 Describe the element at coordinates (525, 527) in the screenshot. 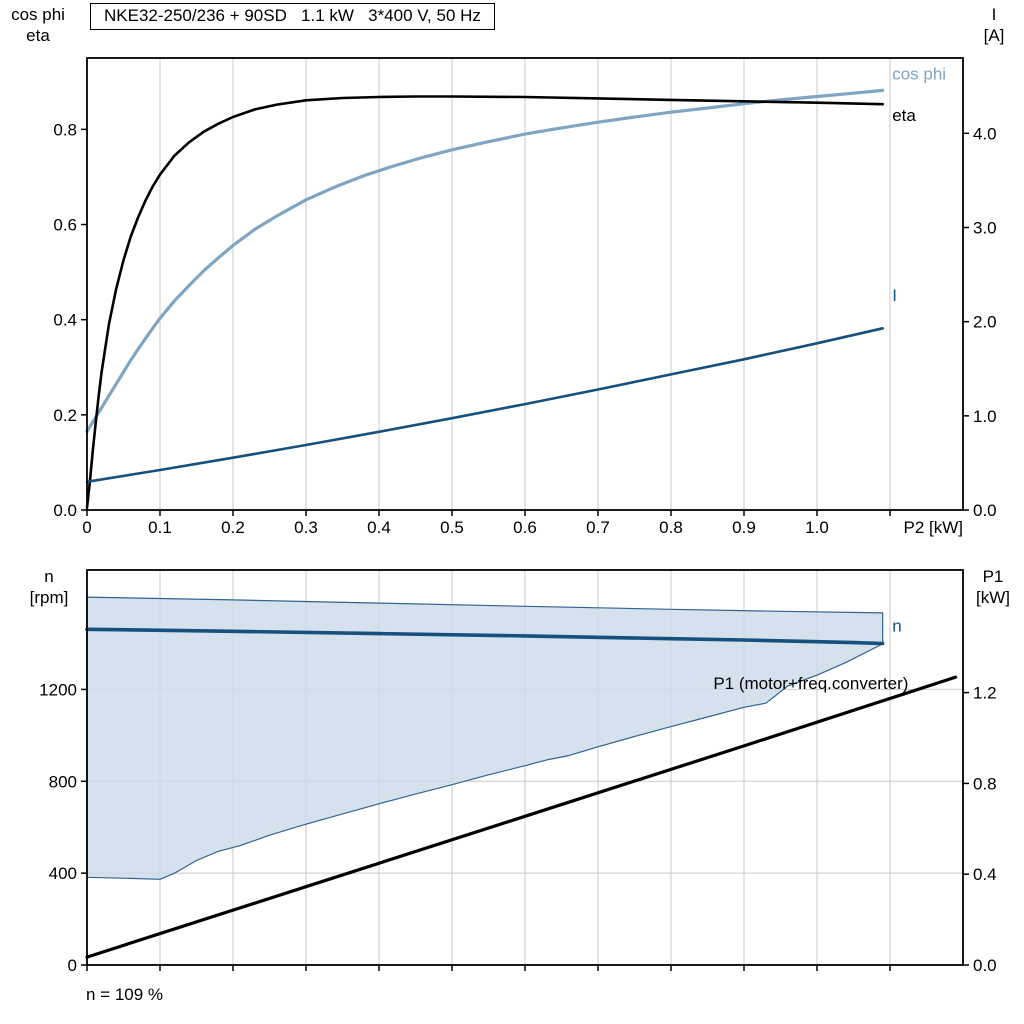

I see `x-tick-label: 0.6` at that location.